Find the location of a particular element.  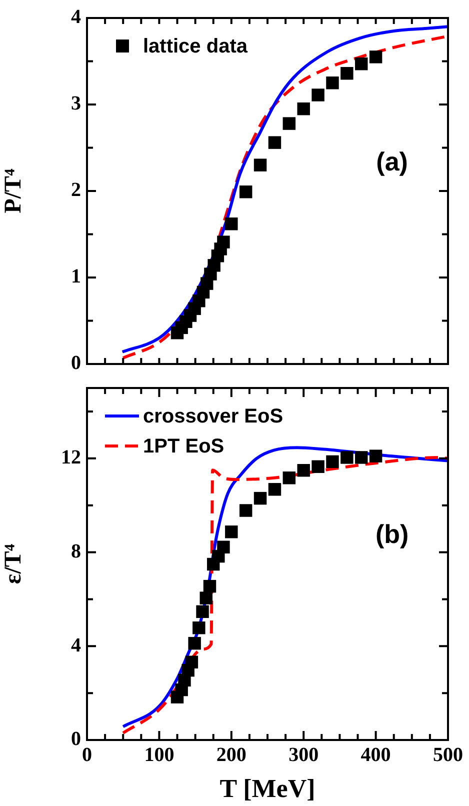

legend-label: crossover EoS is located at coordinates (213, 417).